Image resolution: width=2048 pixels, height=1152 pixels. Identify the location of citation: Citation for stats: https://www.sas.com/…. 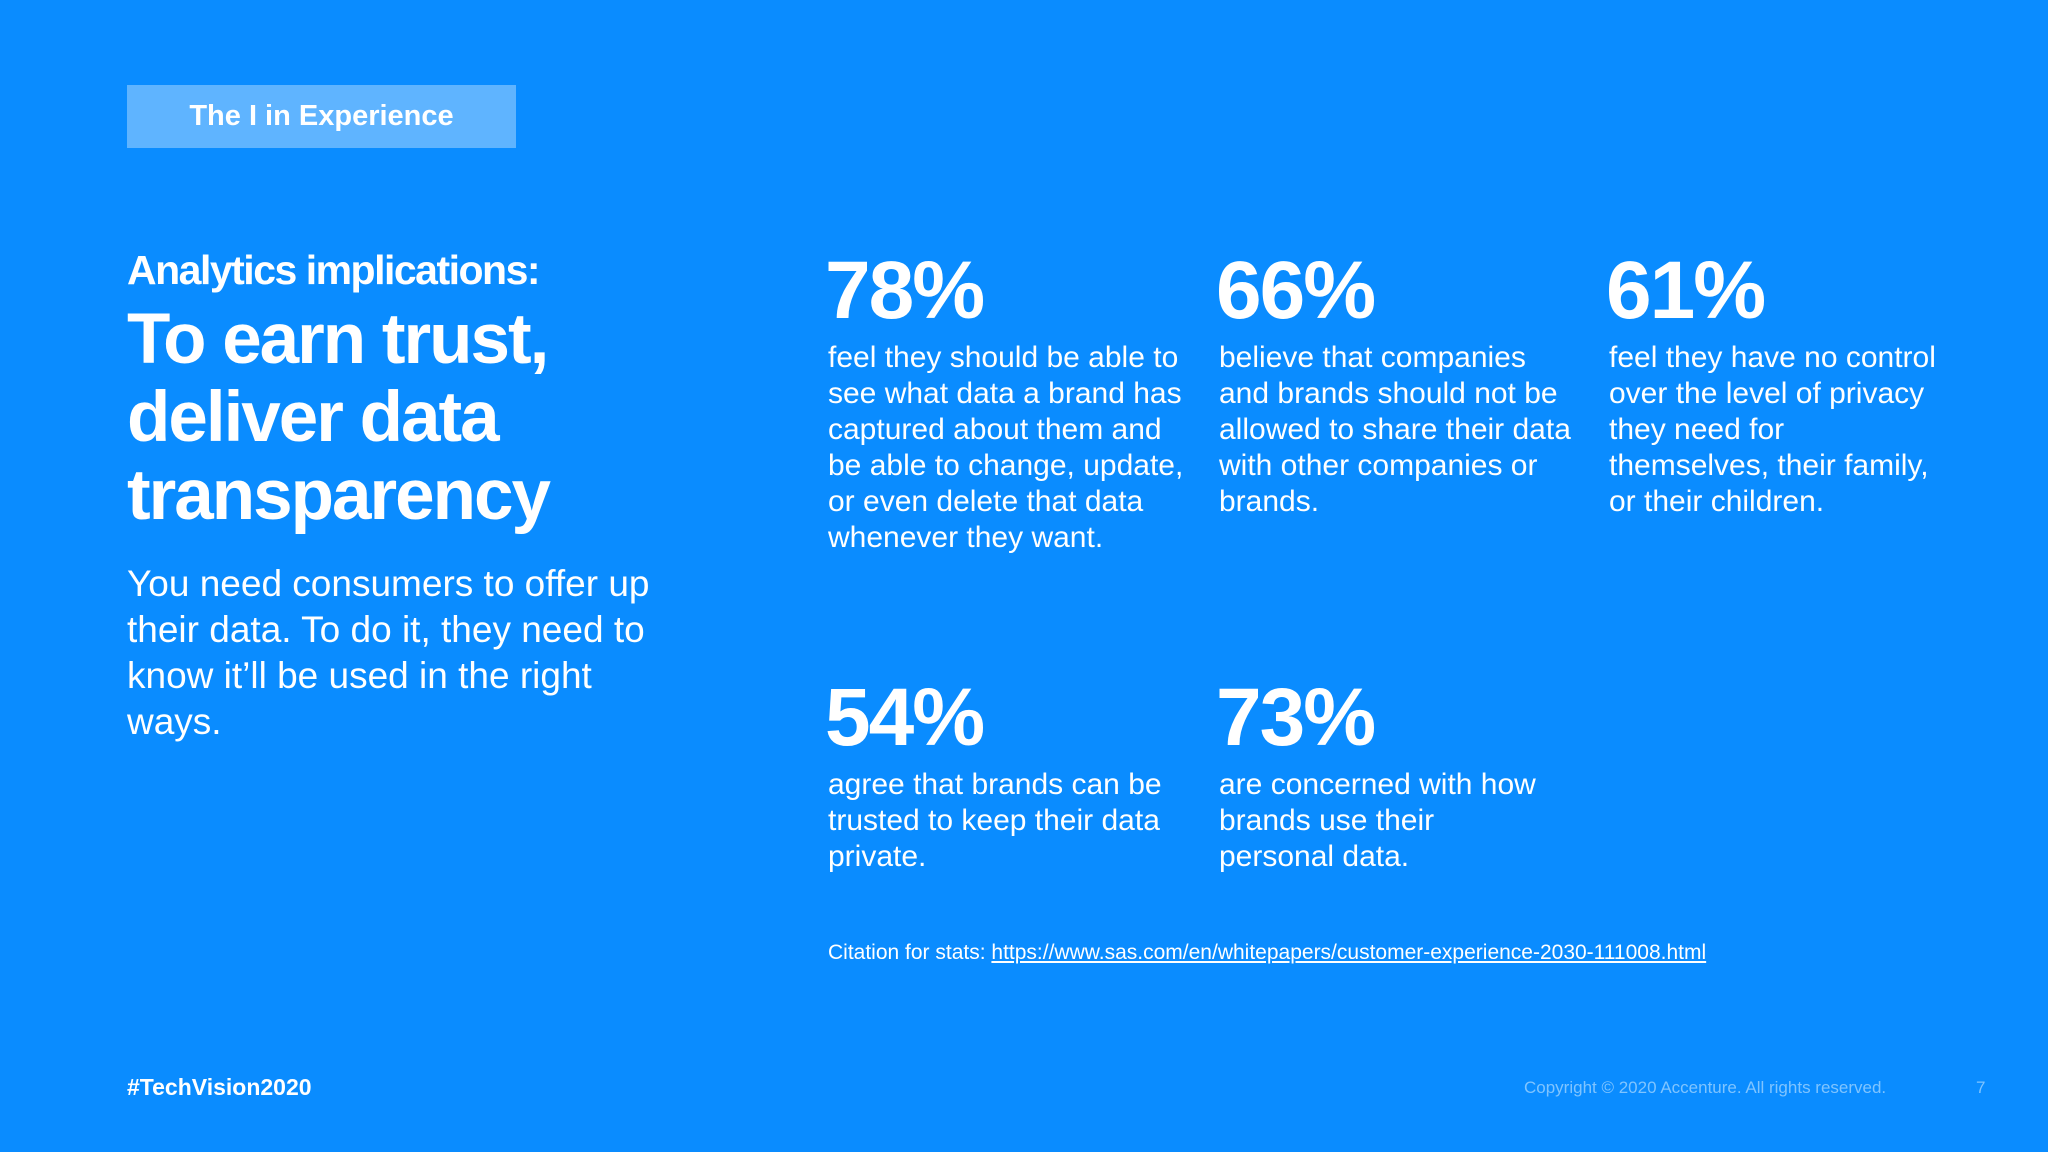
(1267, 953).